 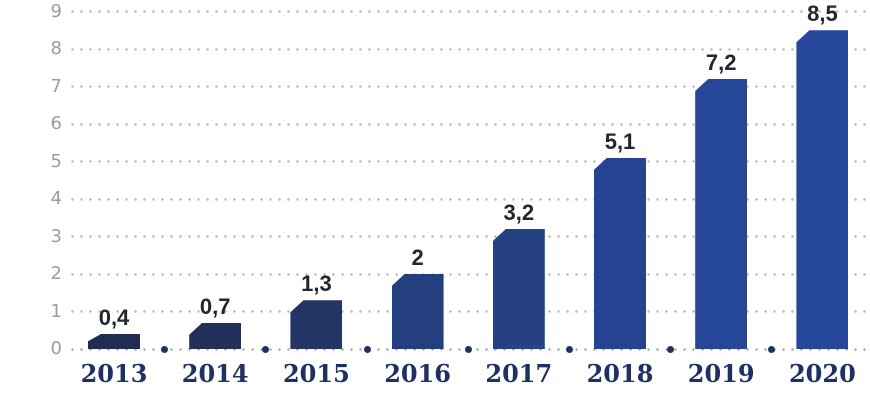 What do you see at coordinates (56, 48) in the screenshot?
I see `y-axis-tick-label: 8` at bounding box center [56, 48].